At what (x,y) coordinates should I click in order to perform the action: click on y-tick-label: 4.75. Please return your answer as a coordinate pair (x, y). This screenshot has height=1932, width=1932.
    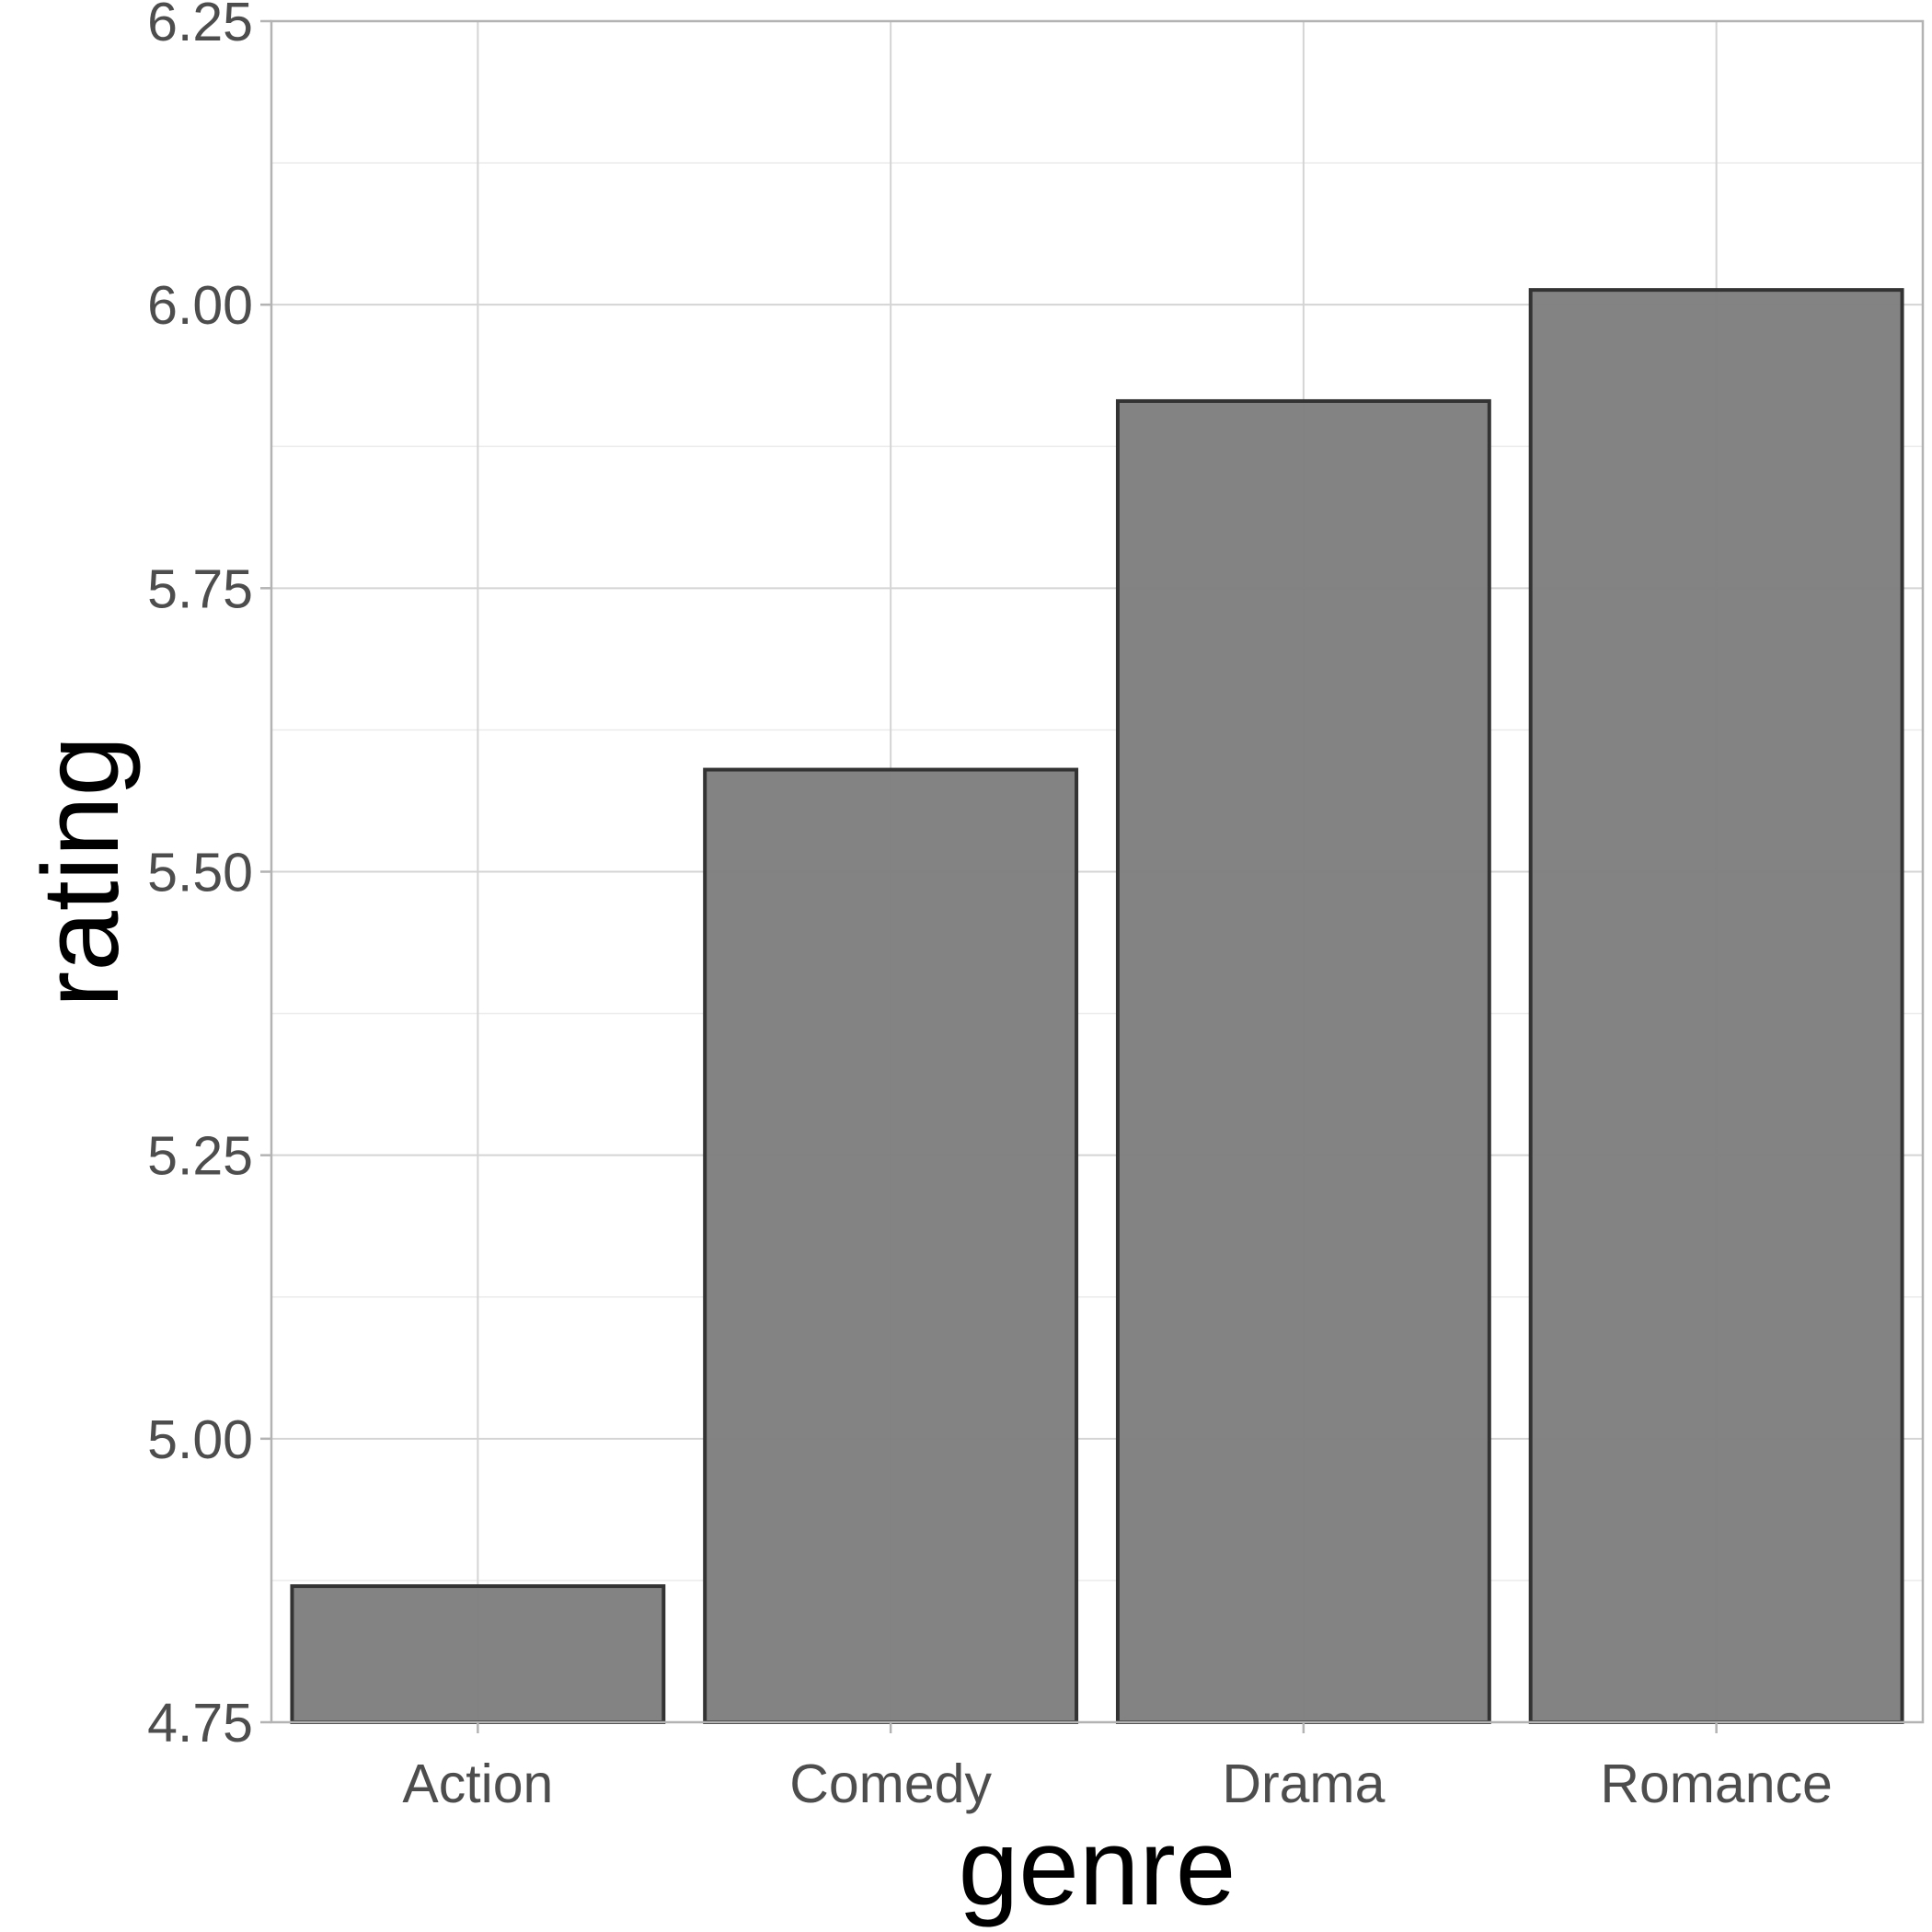
    Looking at the image, I should click on (200, 1723).